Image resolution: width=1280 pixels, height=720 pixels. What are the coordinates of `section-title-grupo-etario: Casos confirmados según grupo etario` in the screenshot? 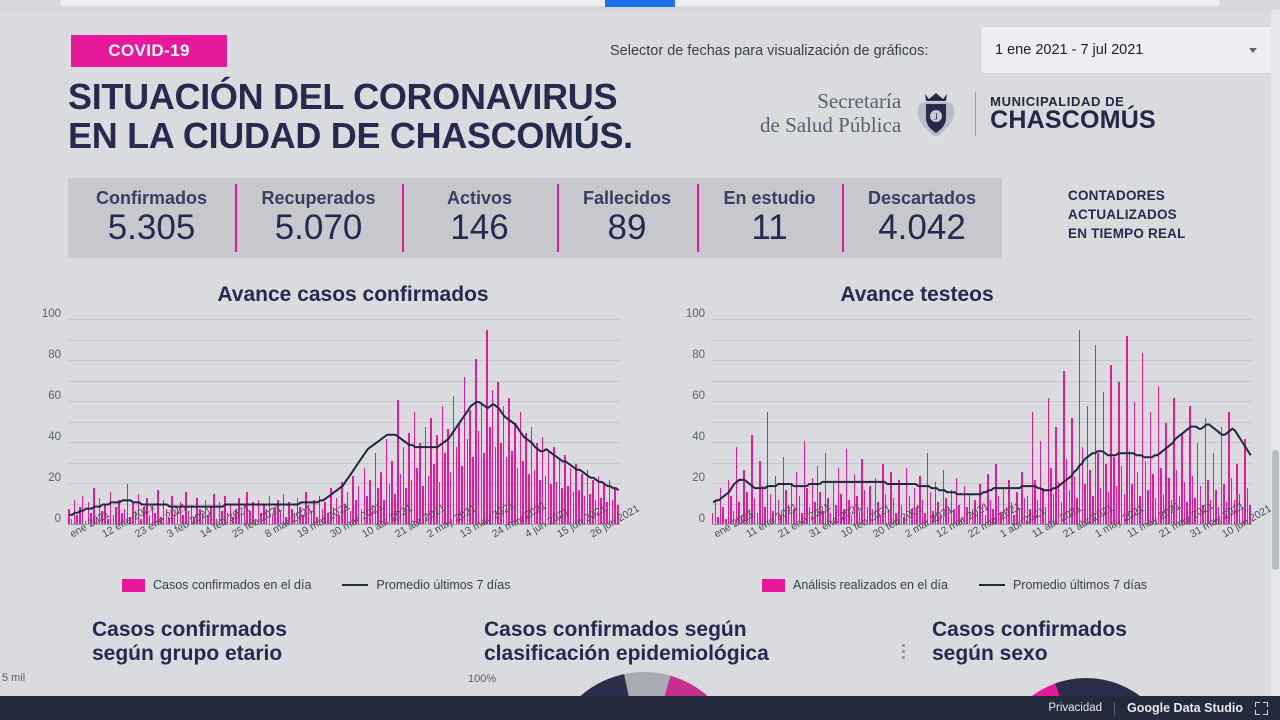 It's located at (189, 642).